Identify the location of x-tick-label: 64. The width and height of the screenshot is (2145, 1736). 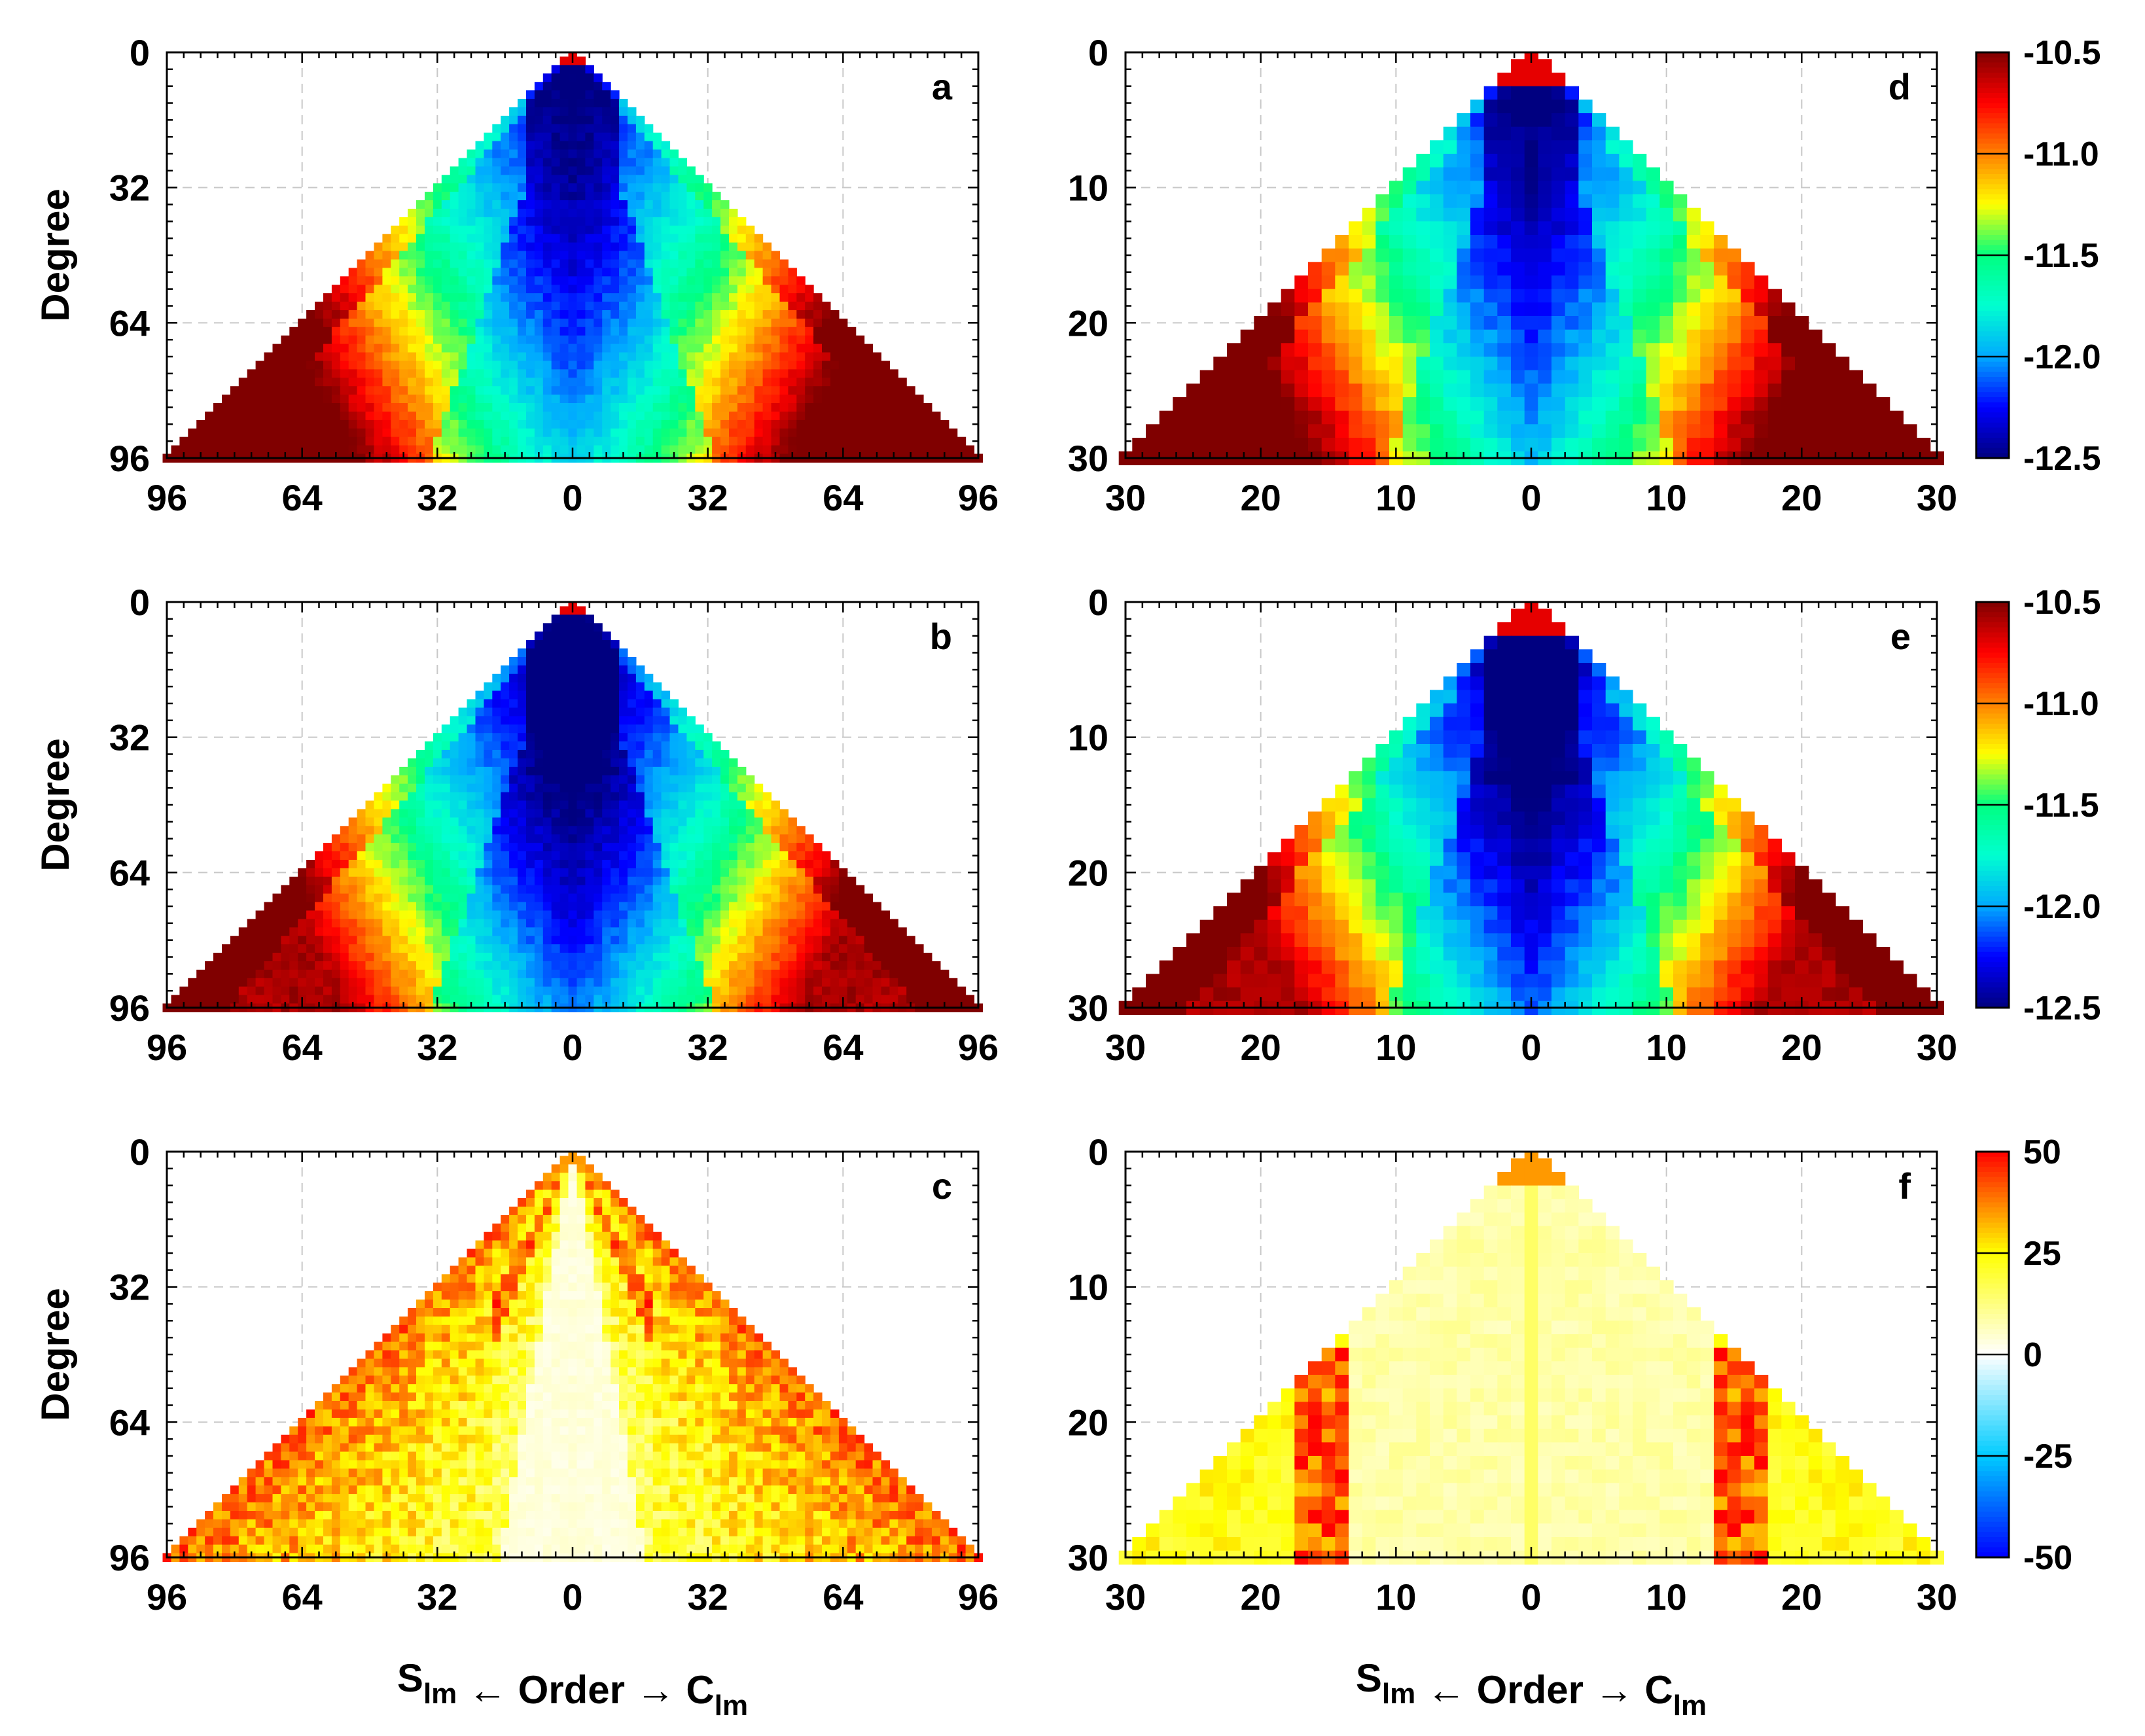
(843, 497).